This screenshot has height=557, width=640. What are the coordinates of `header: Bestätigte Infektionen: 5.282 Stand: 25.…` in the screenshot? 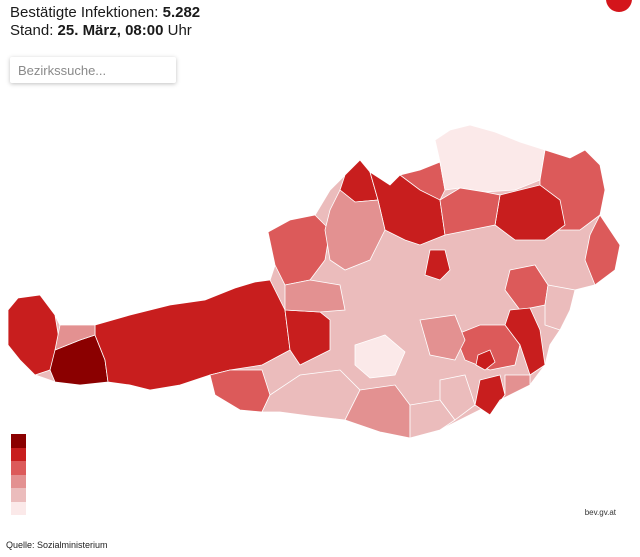 It's located at (105, 22).